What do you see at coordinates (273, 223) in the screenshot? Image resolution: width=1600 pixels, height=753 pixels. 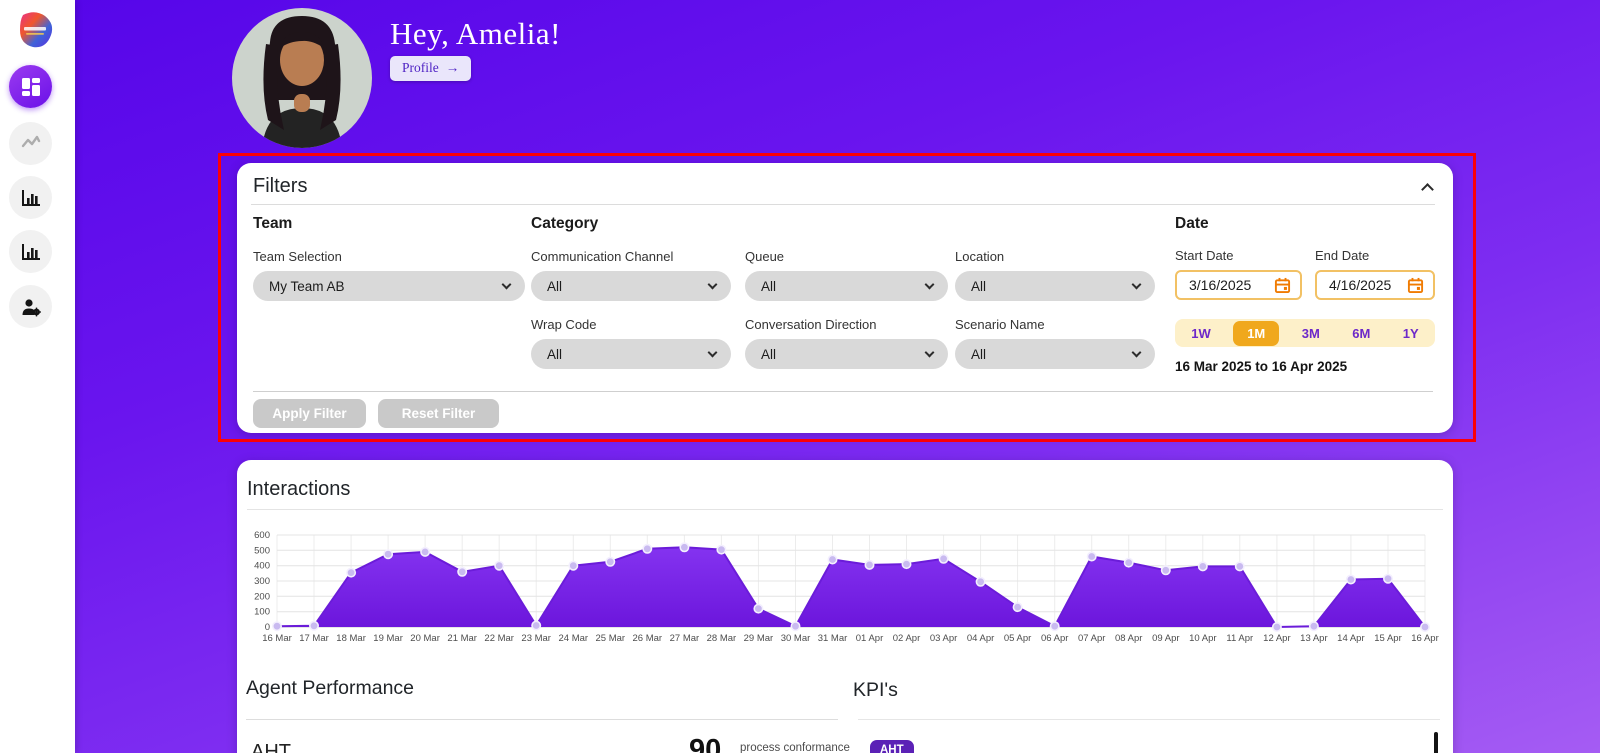 I see `team-section-heading: Team` at bounding box center [273, 223].